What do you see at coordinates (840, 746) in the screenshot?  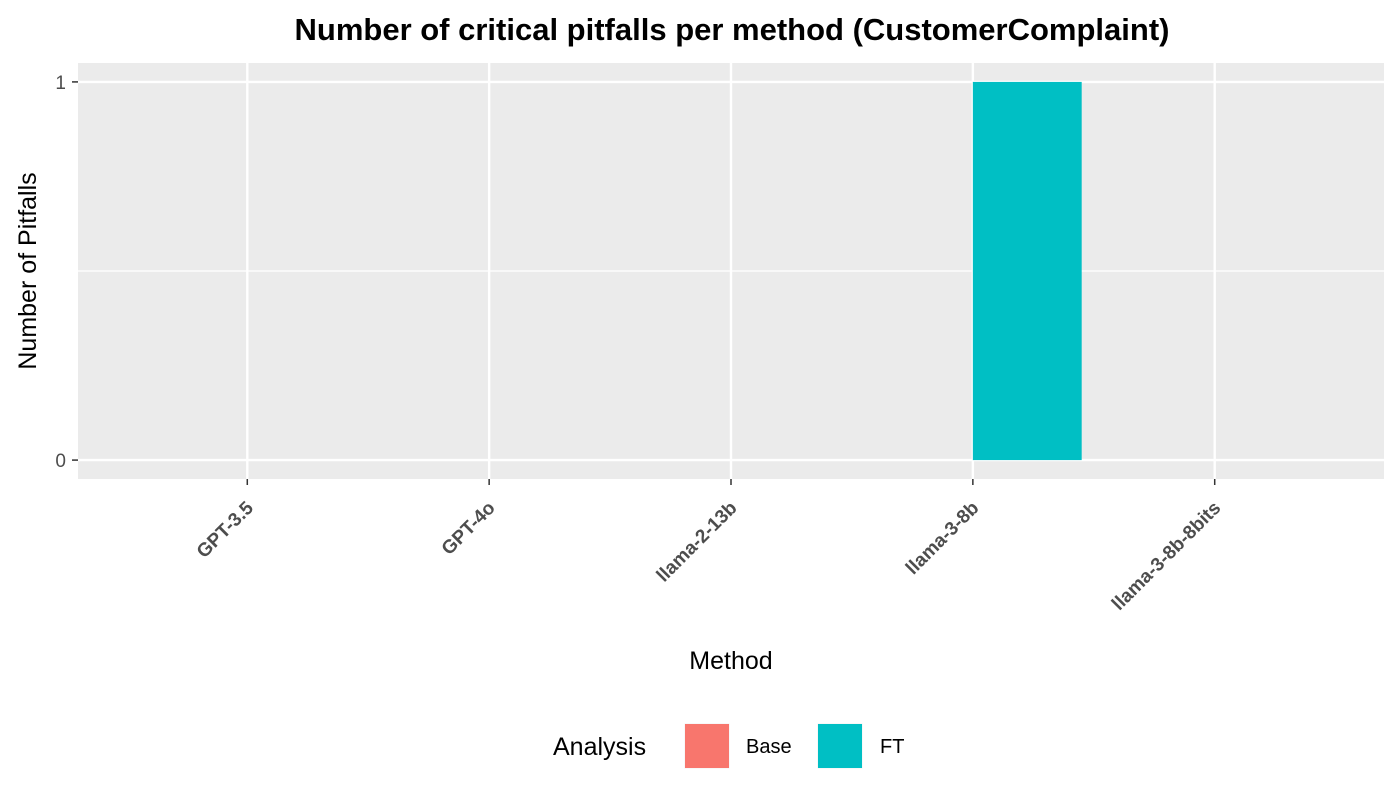 I see `legend-swatch-ft` at bounding box center [840, 746].